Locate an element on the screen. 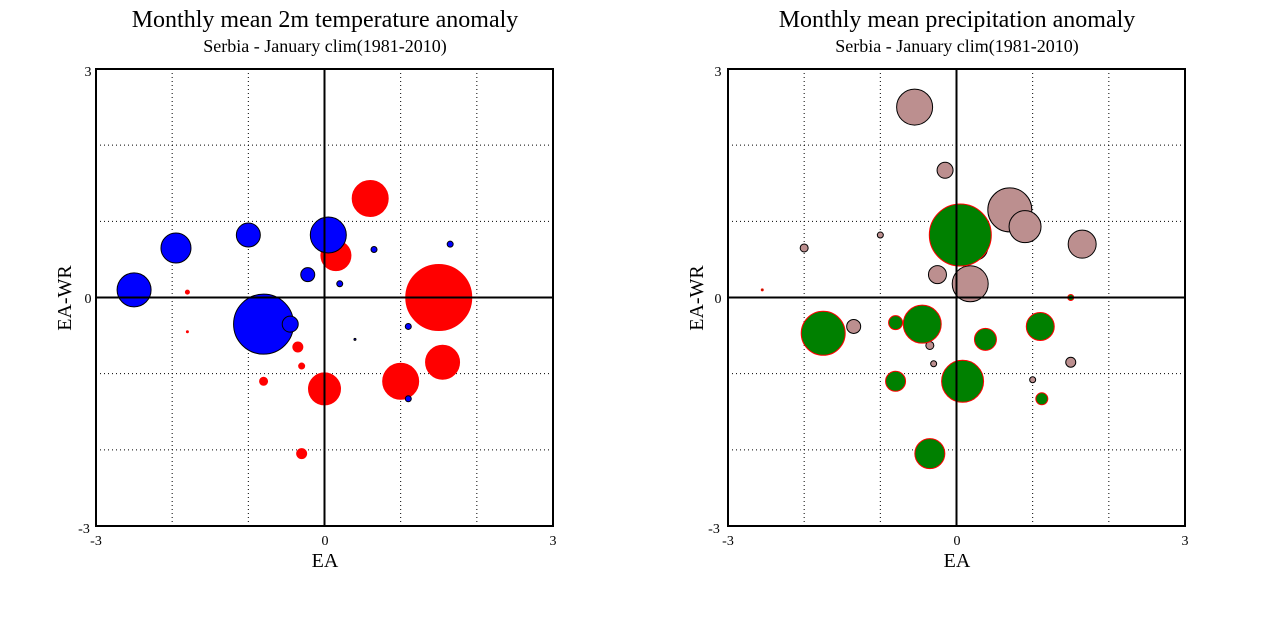 The height and width of the screenshot is (622, 1264). chart-title: Monthly mean precipitation anomaly is located at coordinates (957, 20).